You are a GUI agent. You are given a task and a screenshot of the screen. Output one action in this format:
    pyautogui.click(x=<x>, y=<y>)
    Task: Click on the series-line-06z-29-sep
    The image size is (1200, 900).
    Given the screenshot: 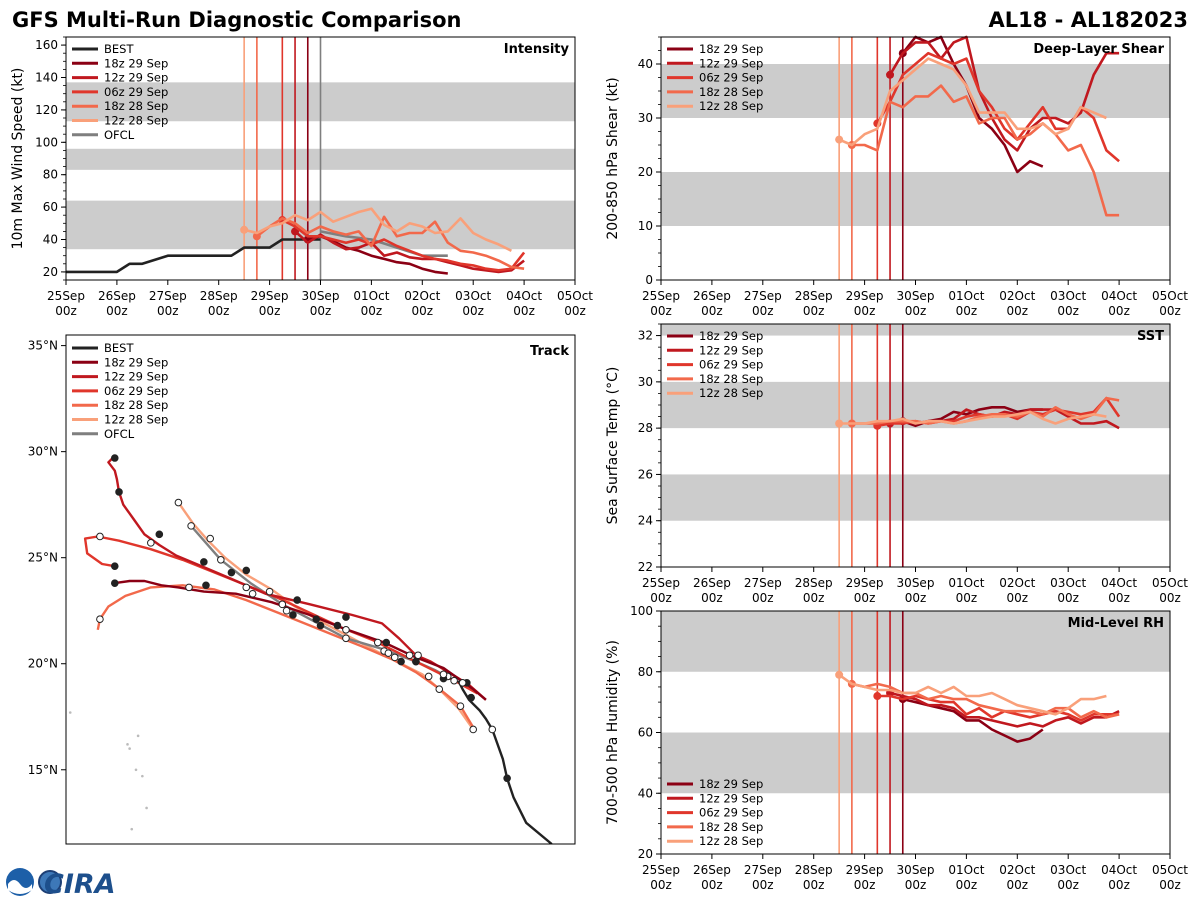 What is the action you would take?
    pyautogui.click(x=403, y=245)
    